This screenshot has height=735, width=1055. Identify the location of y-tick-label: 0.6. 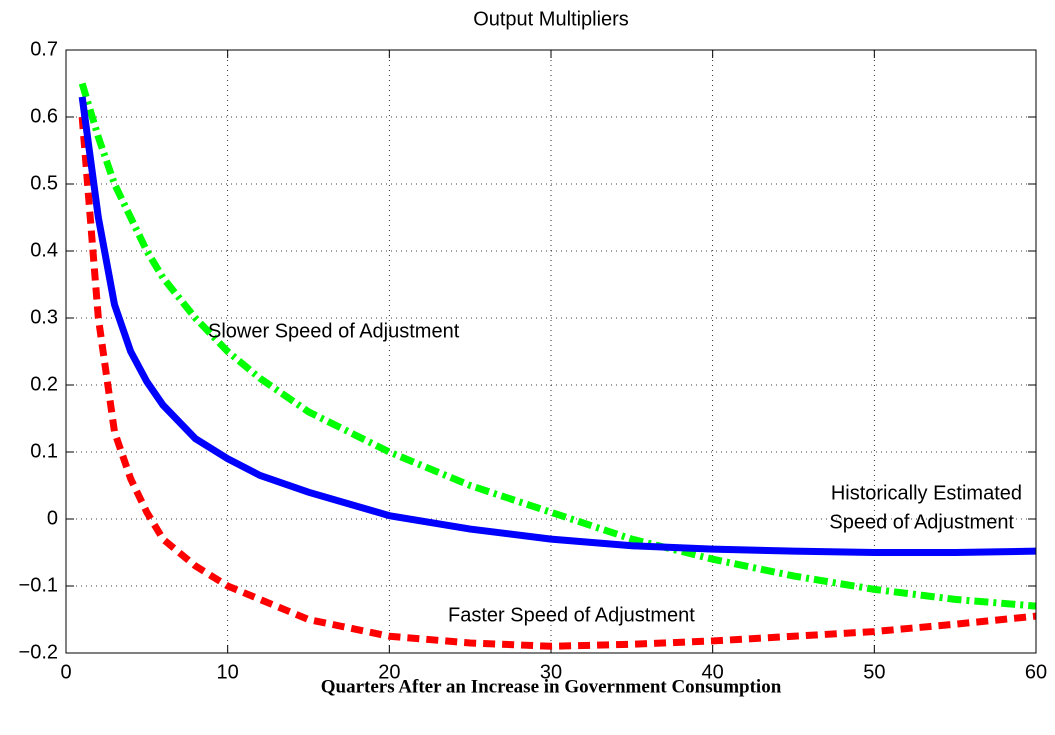
(44, 116).